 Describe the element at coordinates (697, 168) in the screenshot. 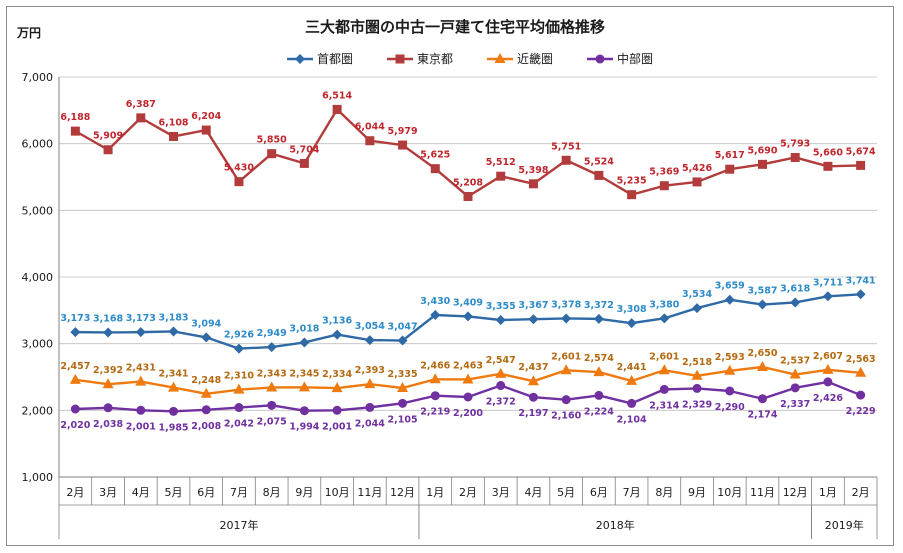

I see `data-label: 5,426` at that location.